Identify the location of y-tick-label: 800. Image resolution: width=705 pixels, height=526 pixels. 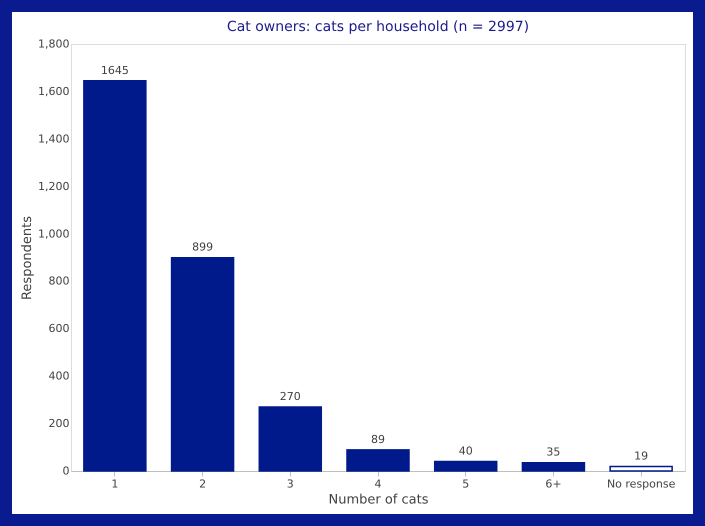
(59, 281).